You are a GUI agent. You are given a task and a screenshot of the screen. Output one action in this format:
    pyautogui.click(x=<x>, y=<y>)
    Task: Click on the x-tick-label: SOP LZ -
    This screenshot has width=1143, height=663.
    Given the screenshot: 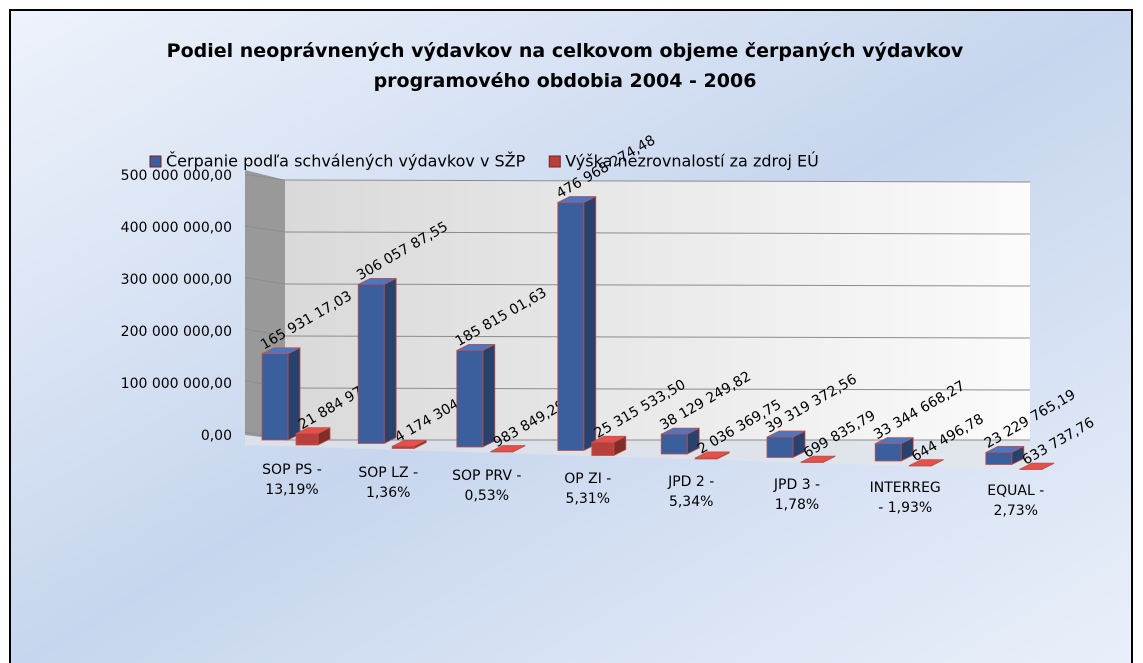 What is the action you would take?
    pyautogui.click(x=388, y=473)
    